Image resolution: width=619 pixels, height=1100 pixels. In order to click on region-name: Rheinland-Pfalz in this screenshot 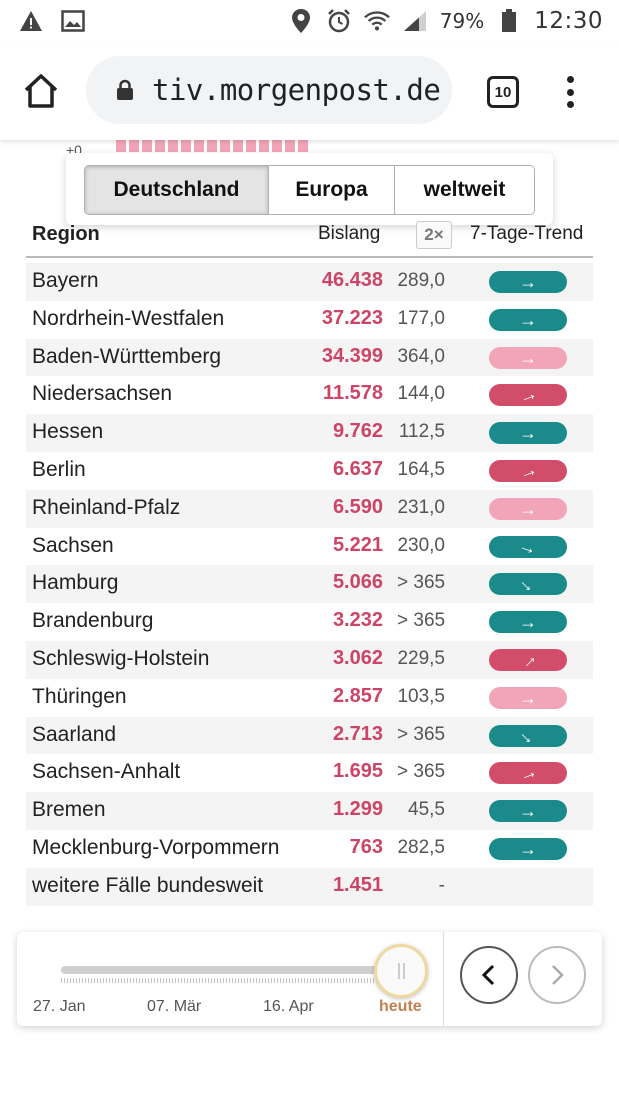, I will do `click(106, 507)`.